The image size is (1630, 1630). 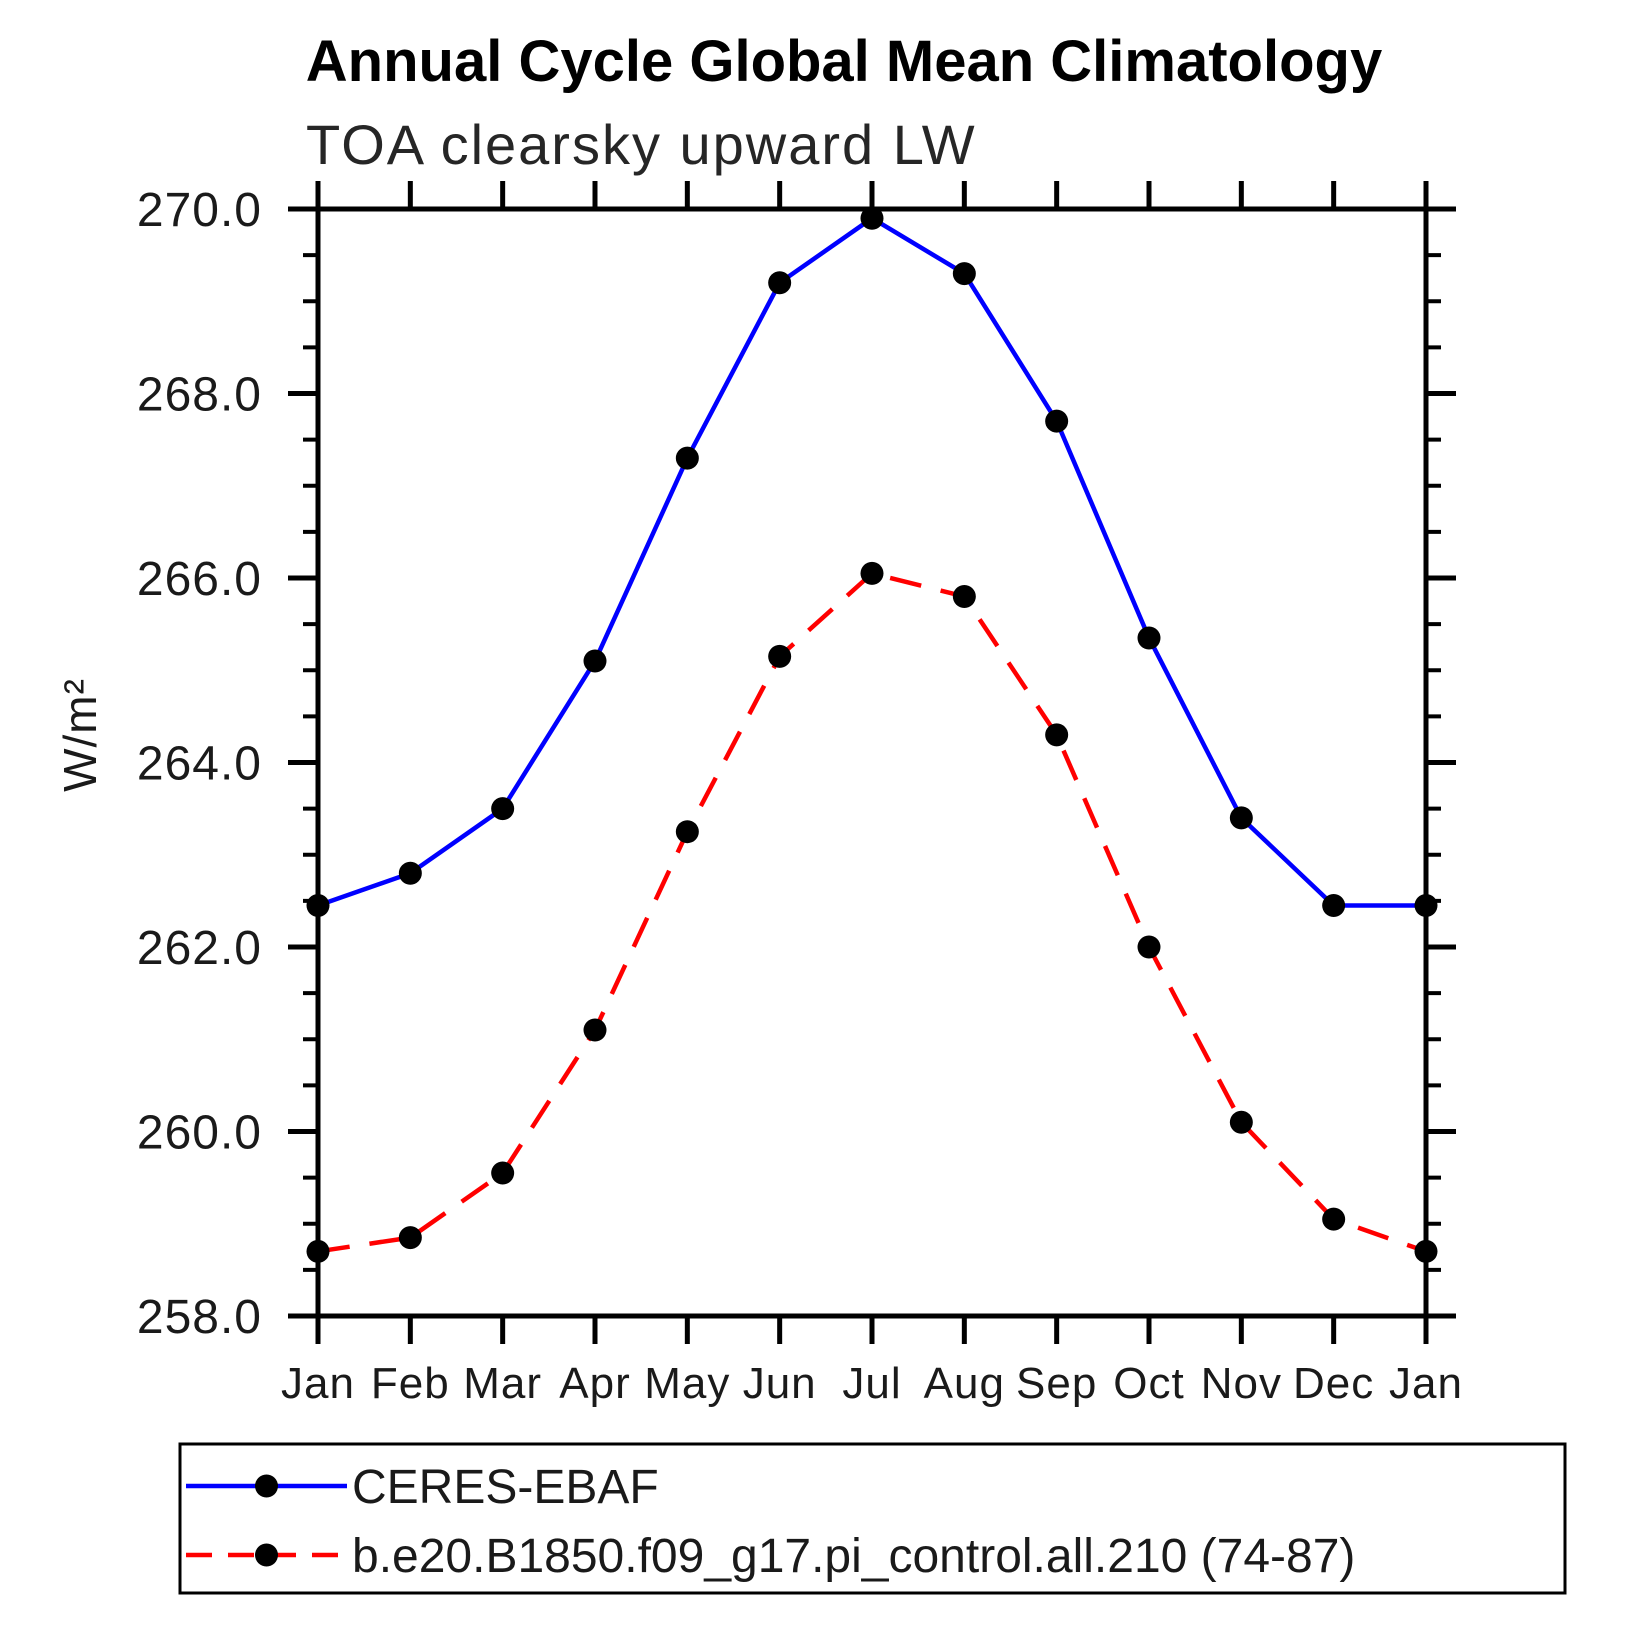 I want to click on x-tick-label: Aug, so click(x=964, y=1383).